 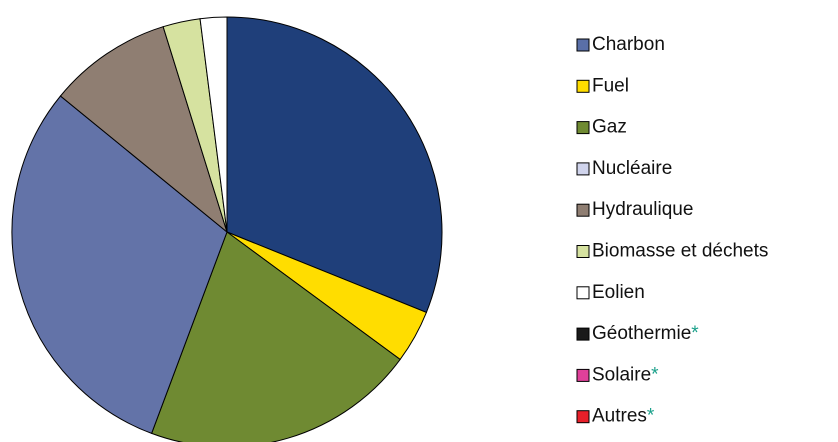 I want to click on legend-text: Fuel, so click(x=610, y=85).